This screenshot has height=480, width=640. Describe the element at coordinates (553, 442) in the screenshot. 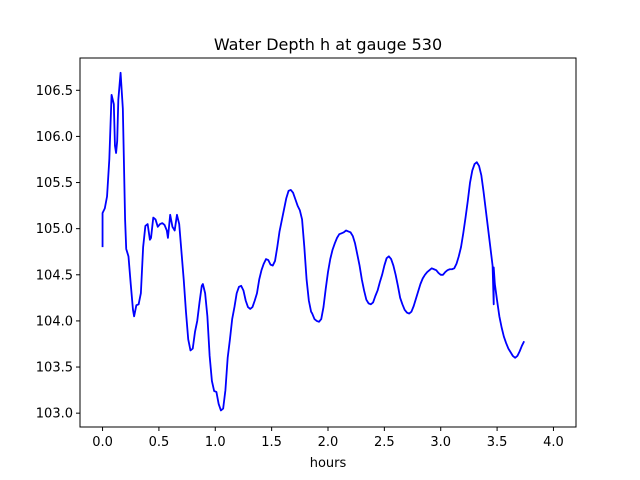

I see `x-tick-label: 4.0` at that location.